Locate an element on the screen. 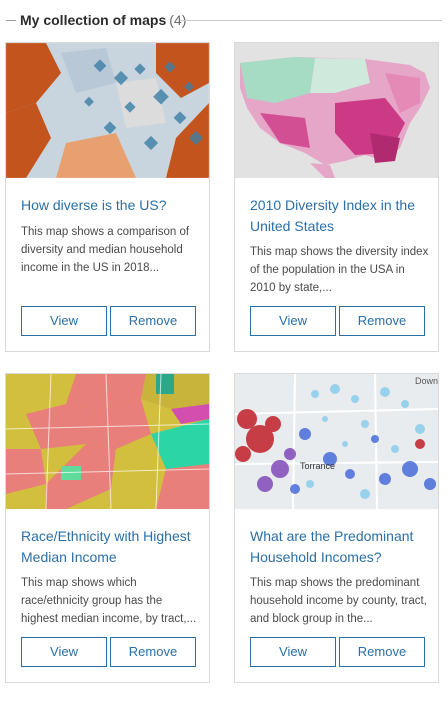 The width and height of the screenshot is (448, 710). collection-count: (4) is located at coordinates (178, 20).